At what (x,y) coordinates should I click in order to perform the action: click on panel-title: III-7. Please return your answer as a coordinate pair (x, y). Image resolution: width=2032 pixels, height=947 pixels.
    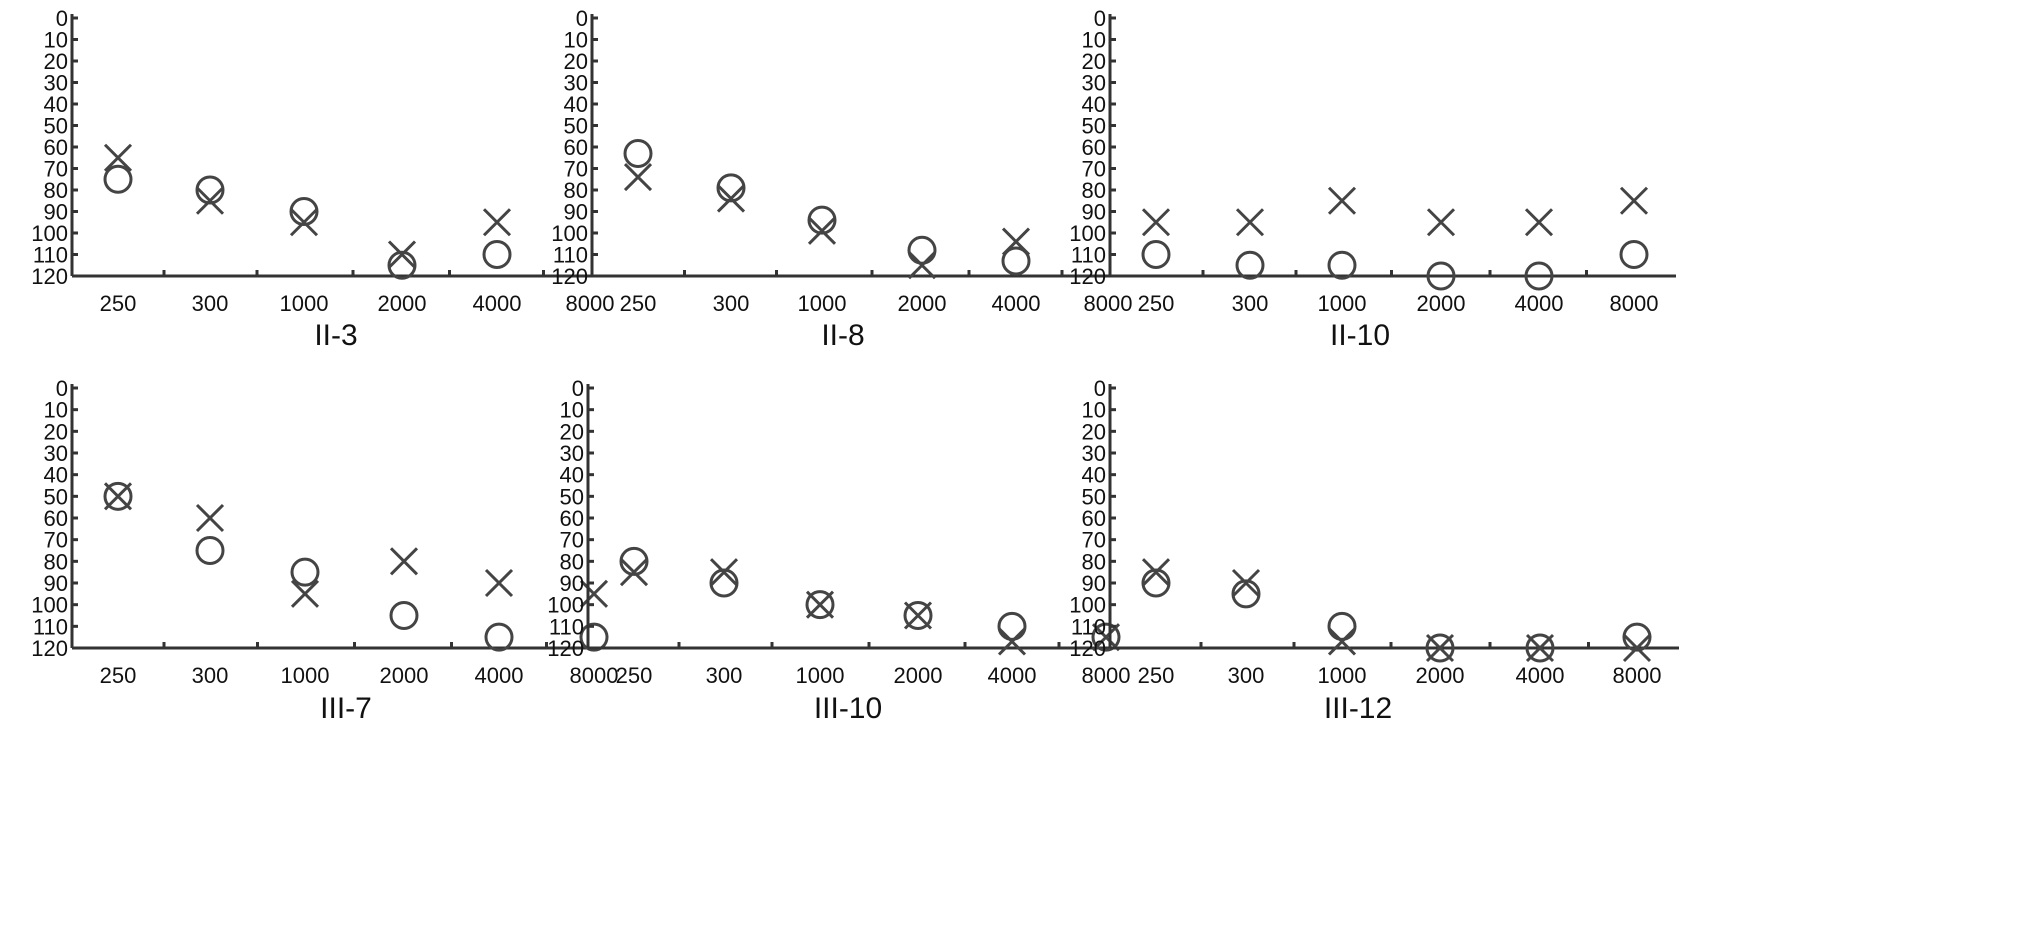
    Looking at the image, I should click on (346, 708).